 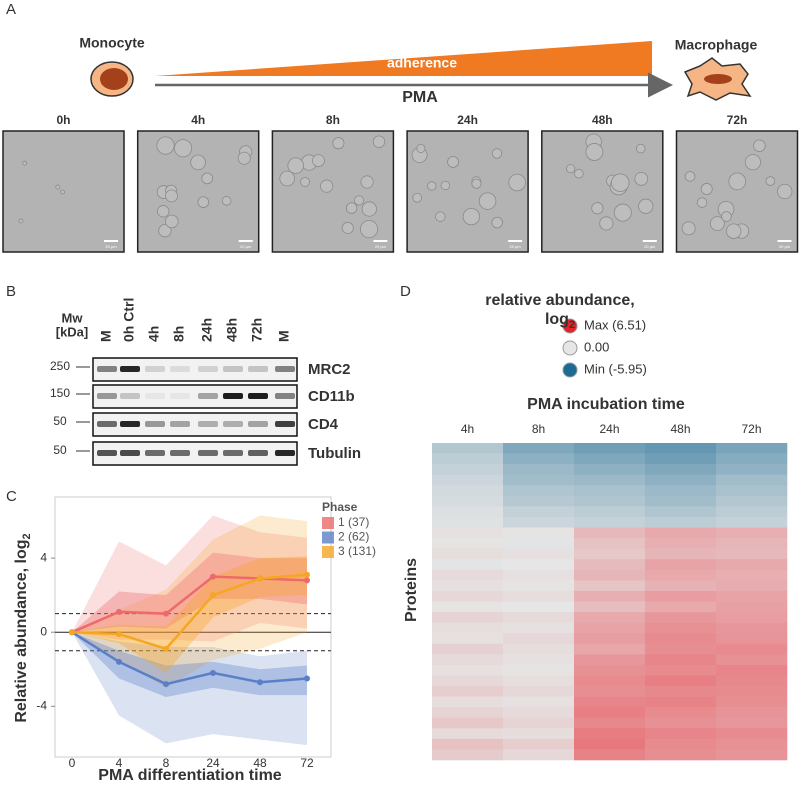 What do you see at coordinates (422, 63) in the screenshot?
I see `gradient-label: adherence` at bounding box center [422, 63].